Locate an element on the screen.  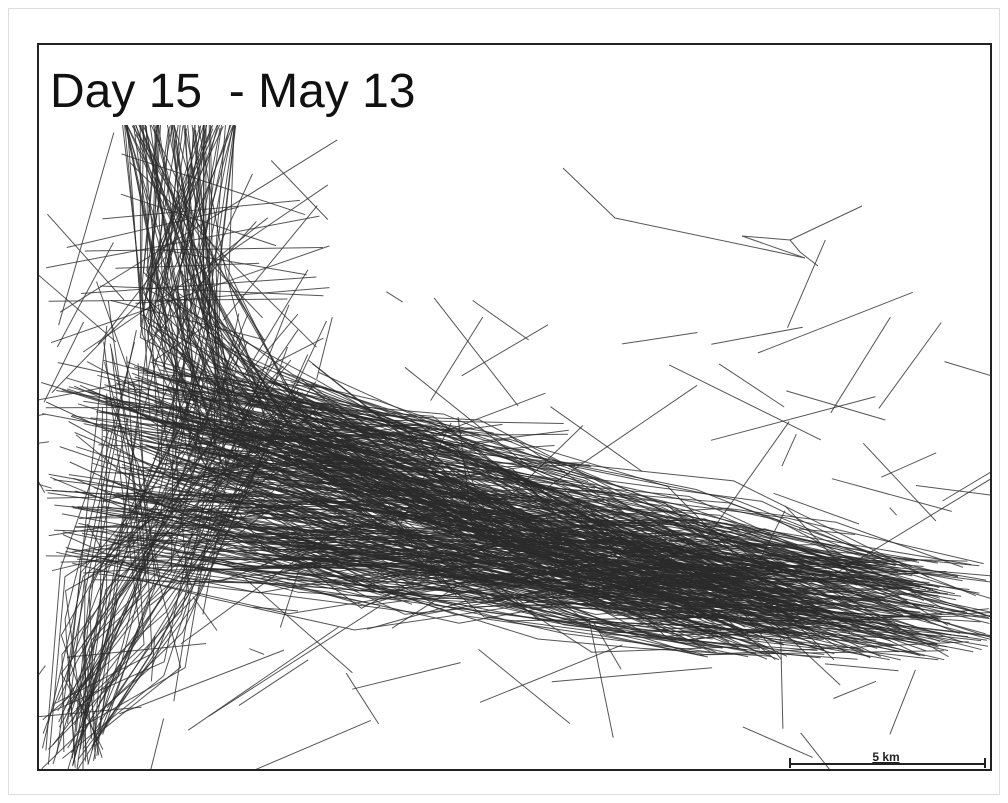
map-title: Day 15 - May 13 is located at coordinates (232, 91).